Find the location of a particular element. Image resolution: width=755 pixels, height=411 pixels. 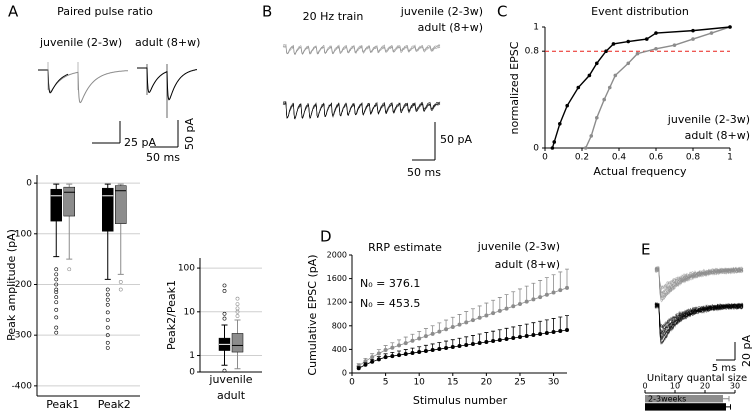

scale-label: 20 pA is located at coordinates (746, 351).